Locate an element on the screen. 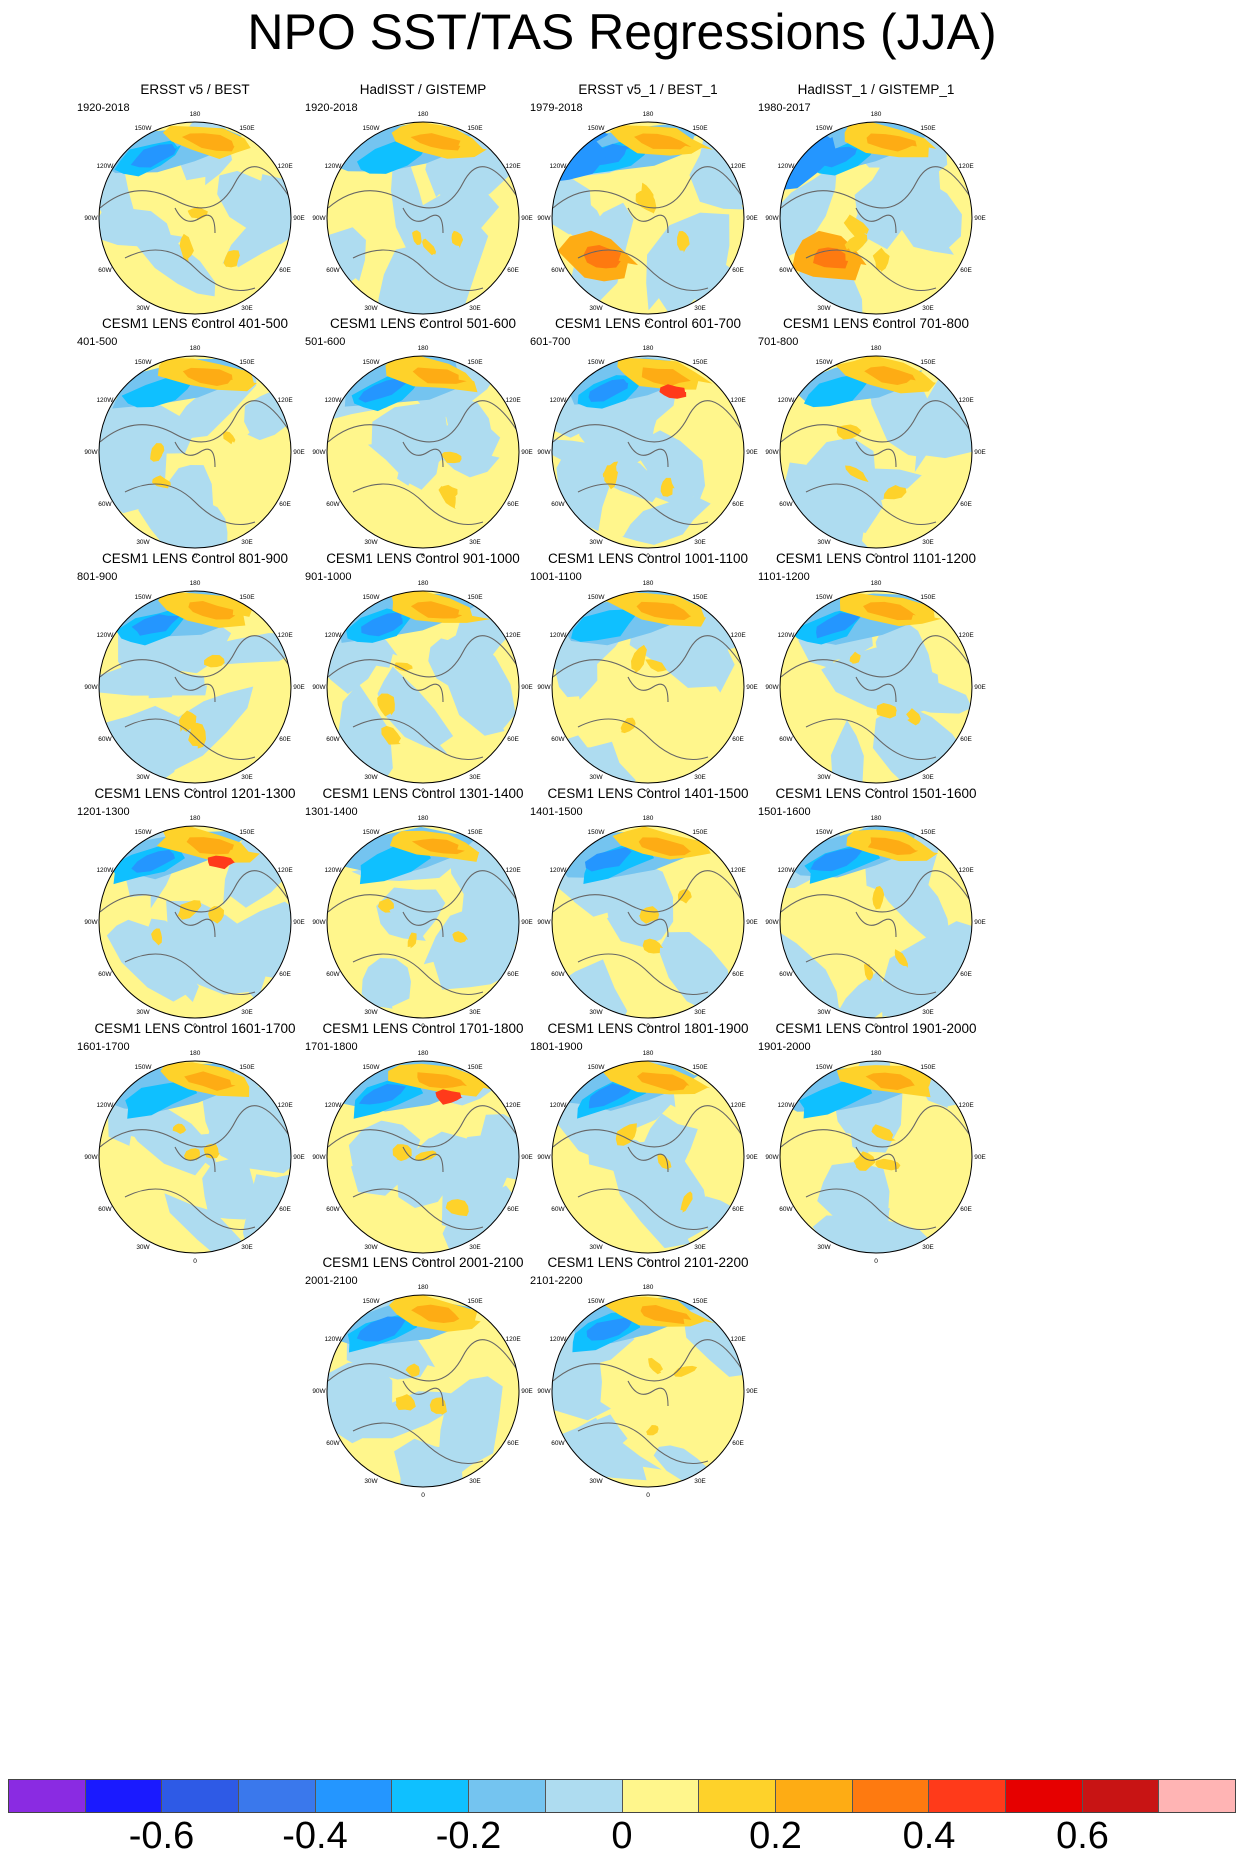  panel-period: 1801-1900 is located at coordinates (556, 1047).